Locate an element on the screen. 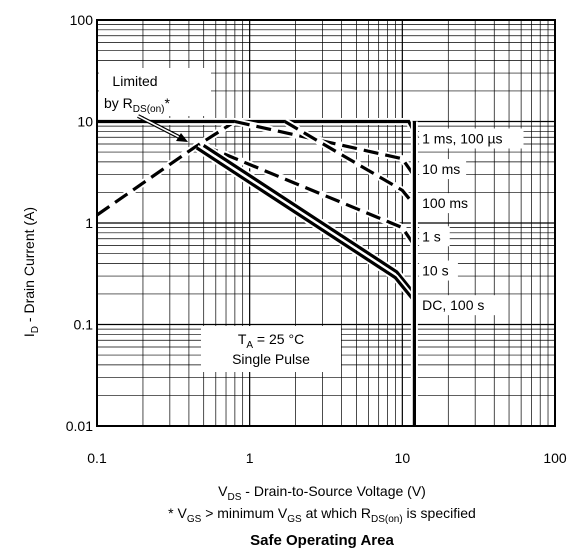  series-halo is located at coordinates (310, 195).